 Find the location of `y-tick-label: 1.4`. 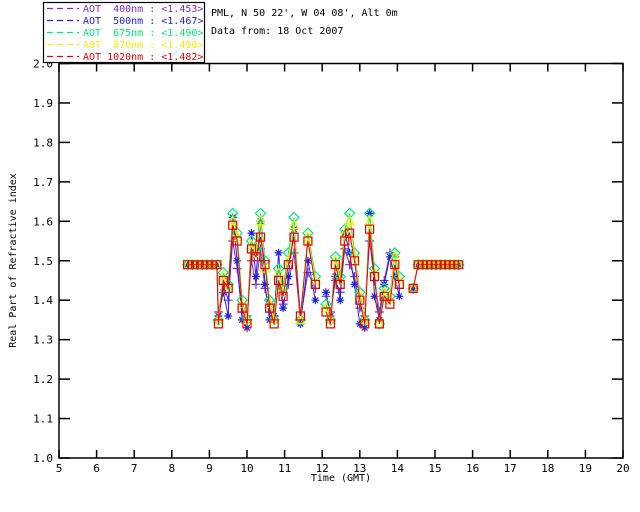

y-tick-label: 1.4 is located at coordinates (43, 300).